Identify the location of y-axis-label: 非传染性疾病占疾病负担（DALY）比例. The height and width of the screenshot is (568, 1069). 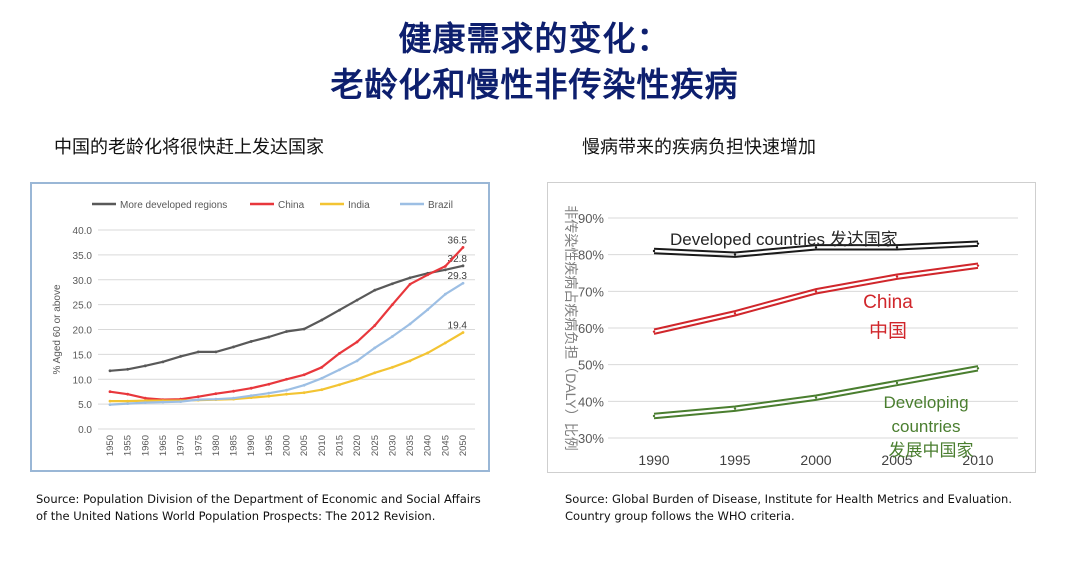
(571, 328).